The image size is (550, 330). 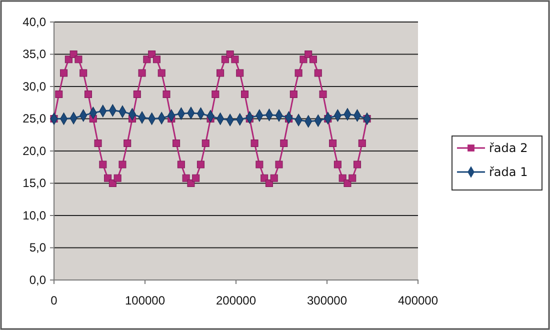 What do you see at coordinates (34, 86) in the screenshot?
I see `y-tick-label: 30,0` at bounding box center [34, 86].